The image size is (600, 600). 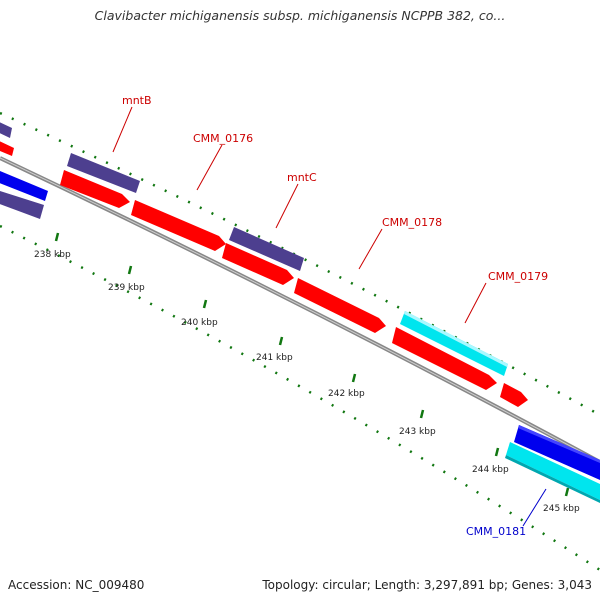 I want to click on gene-label-mntB: mntB, so click(x=137, y=100).